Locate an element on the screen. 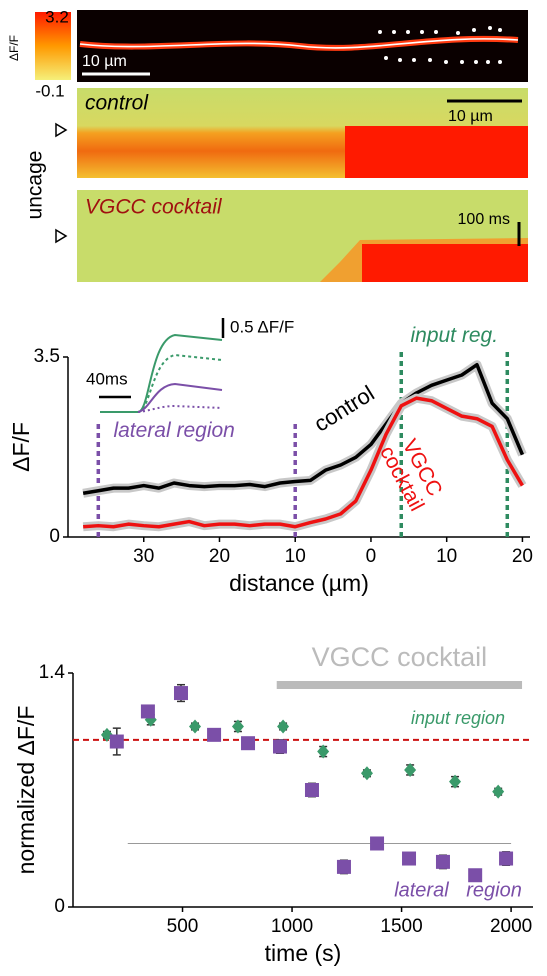  condition-label: control is located at coordinates (117, 103).